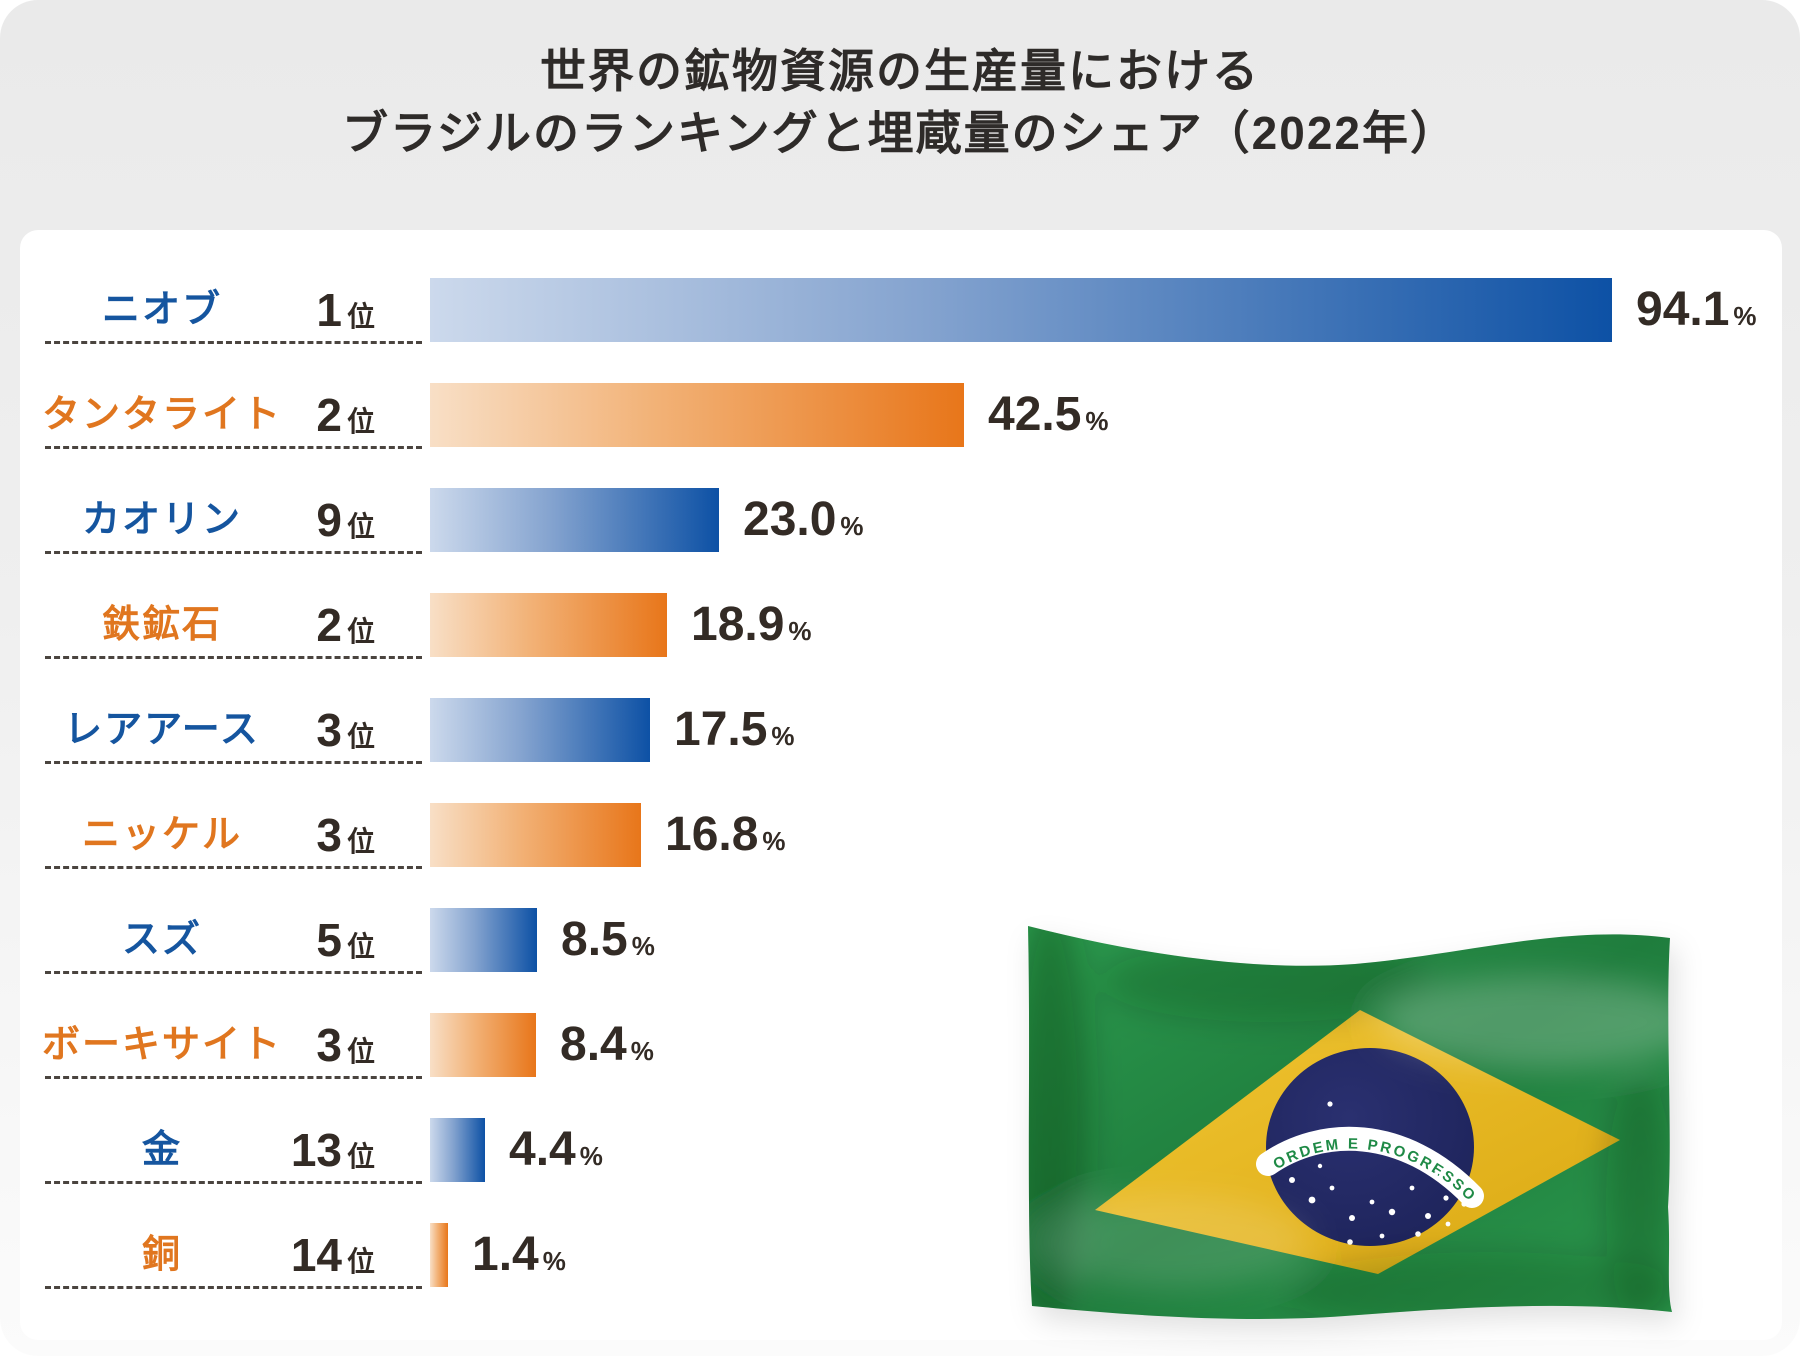 This screenshot has height=1356, width=1800. What do you see at coordinates (901, 965) in the screenshot?
I see `chart-row: スズ 5 位 8.5%` at bounding box center [901, 965].